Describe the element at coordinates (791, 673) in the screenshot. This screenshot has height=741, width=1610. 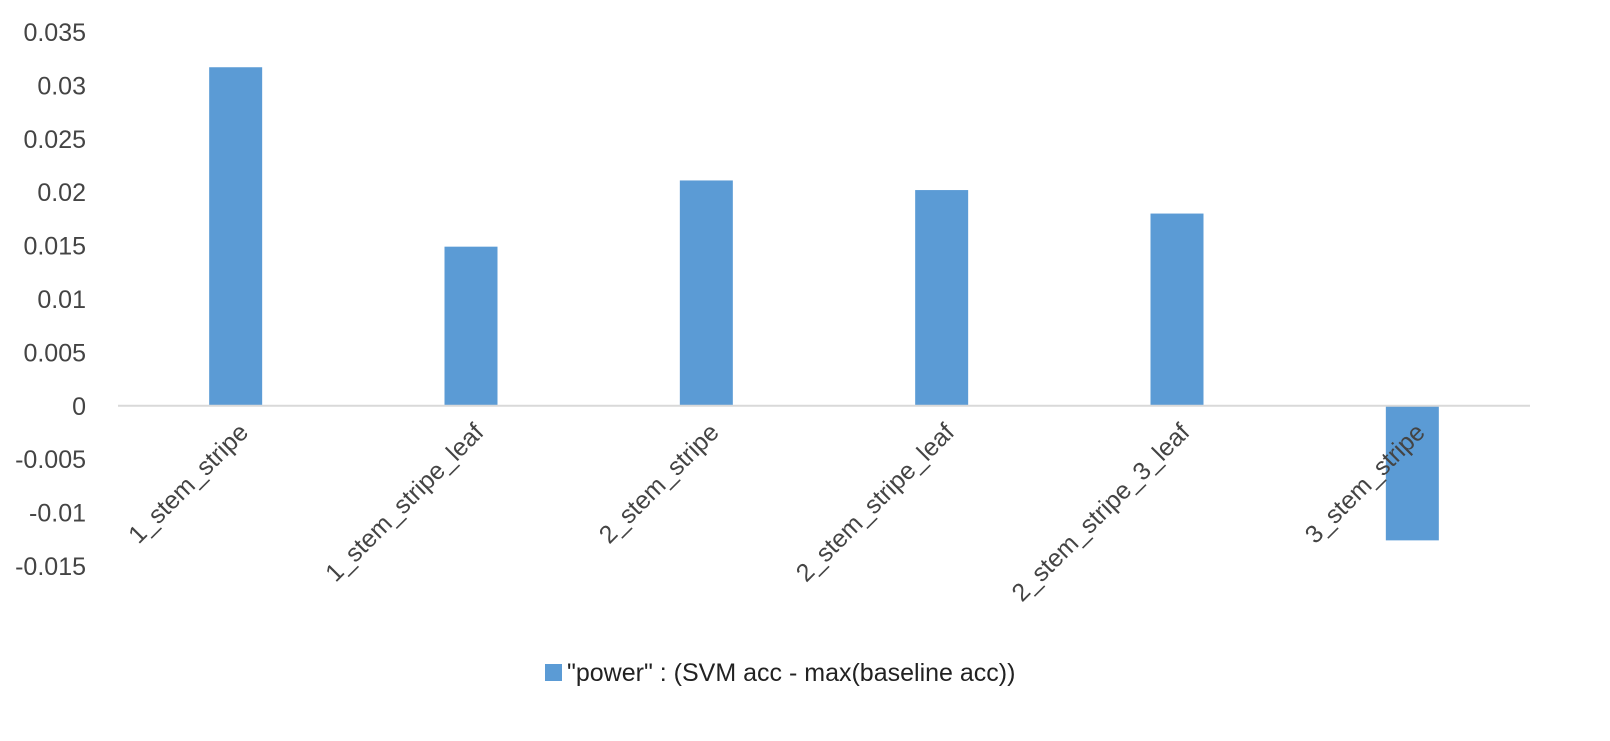
I see `legend-label: "power" : (SVM acc - max(baseline acc))` at that location.